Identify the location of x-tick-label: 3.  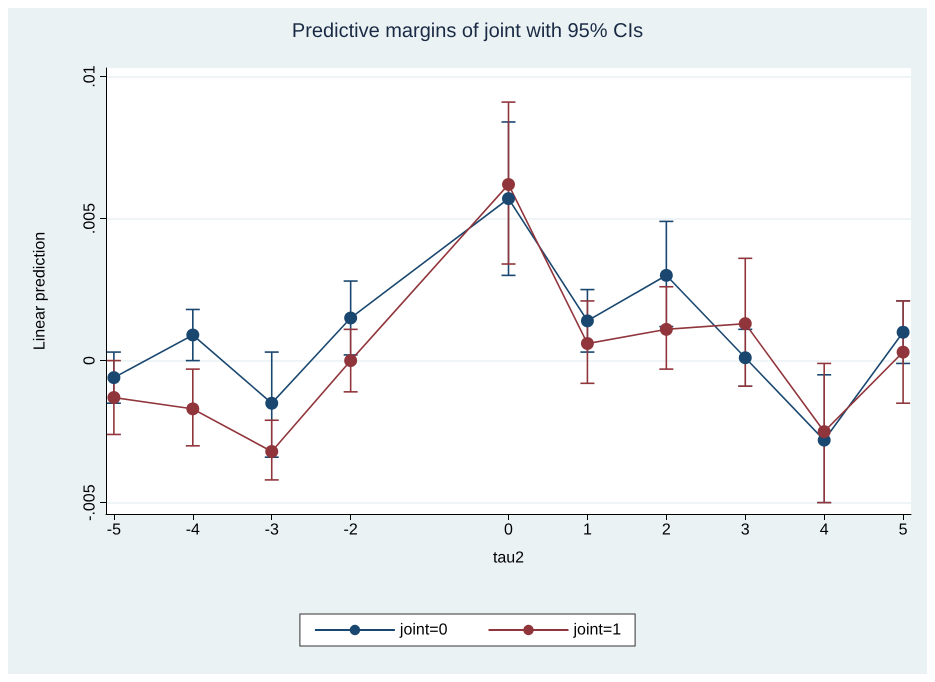
(745, 530).